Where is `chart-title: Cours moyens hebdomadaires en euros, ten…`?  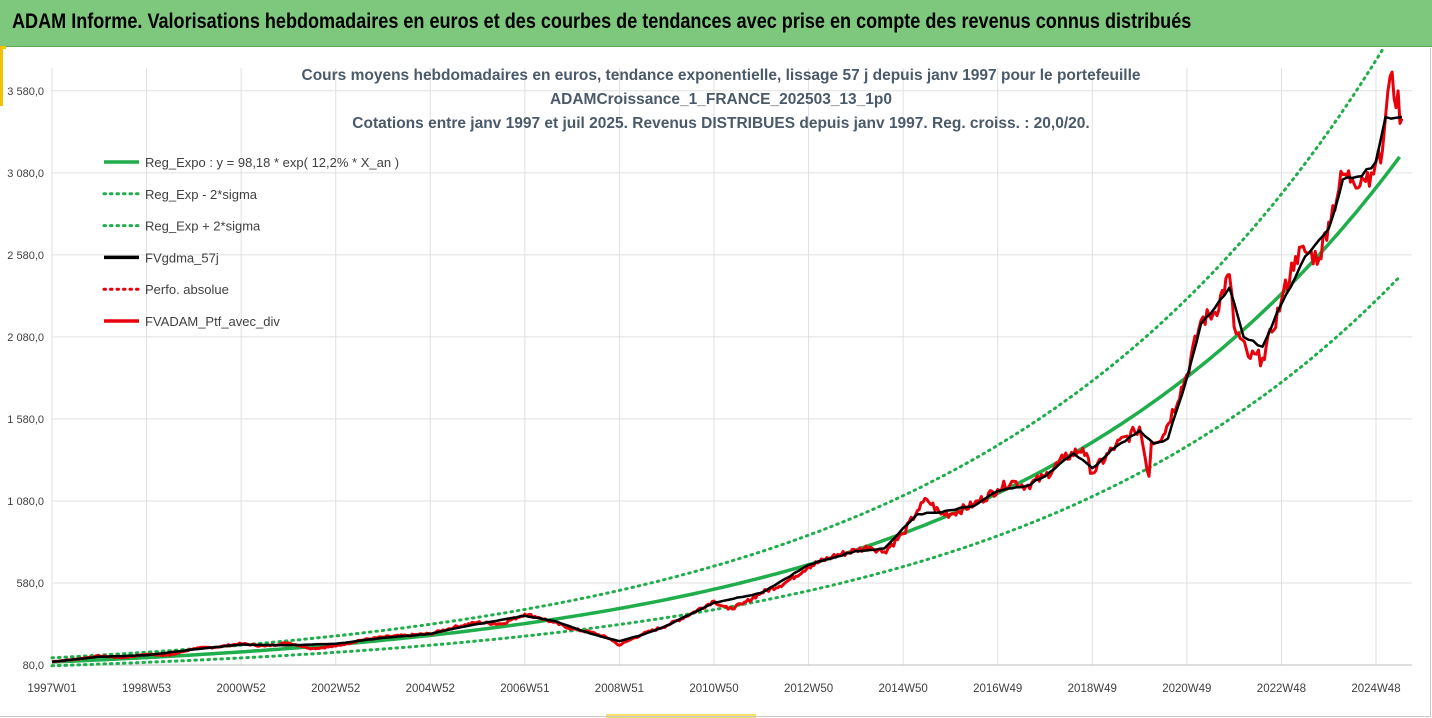 chart-title: Cours moyens hebdomadaires en euros, ten… is located at coordinates (721, 99).